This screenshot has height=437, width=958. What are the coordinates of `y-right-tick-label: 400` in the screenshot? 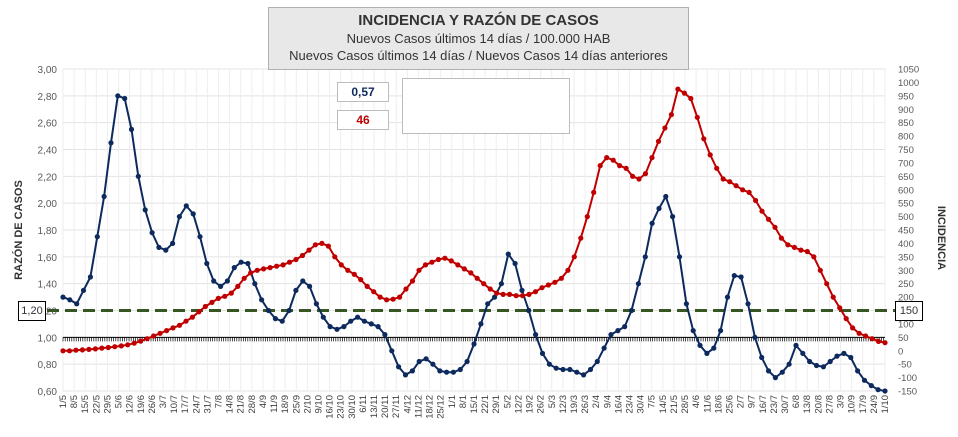 It's located at (906, 244).